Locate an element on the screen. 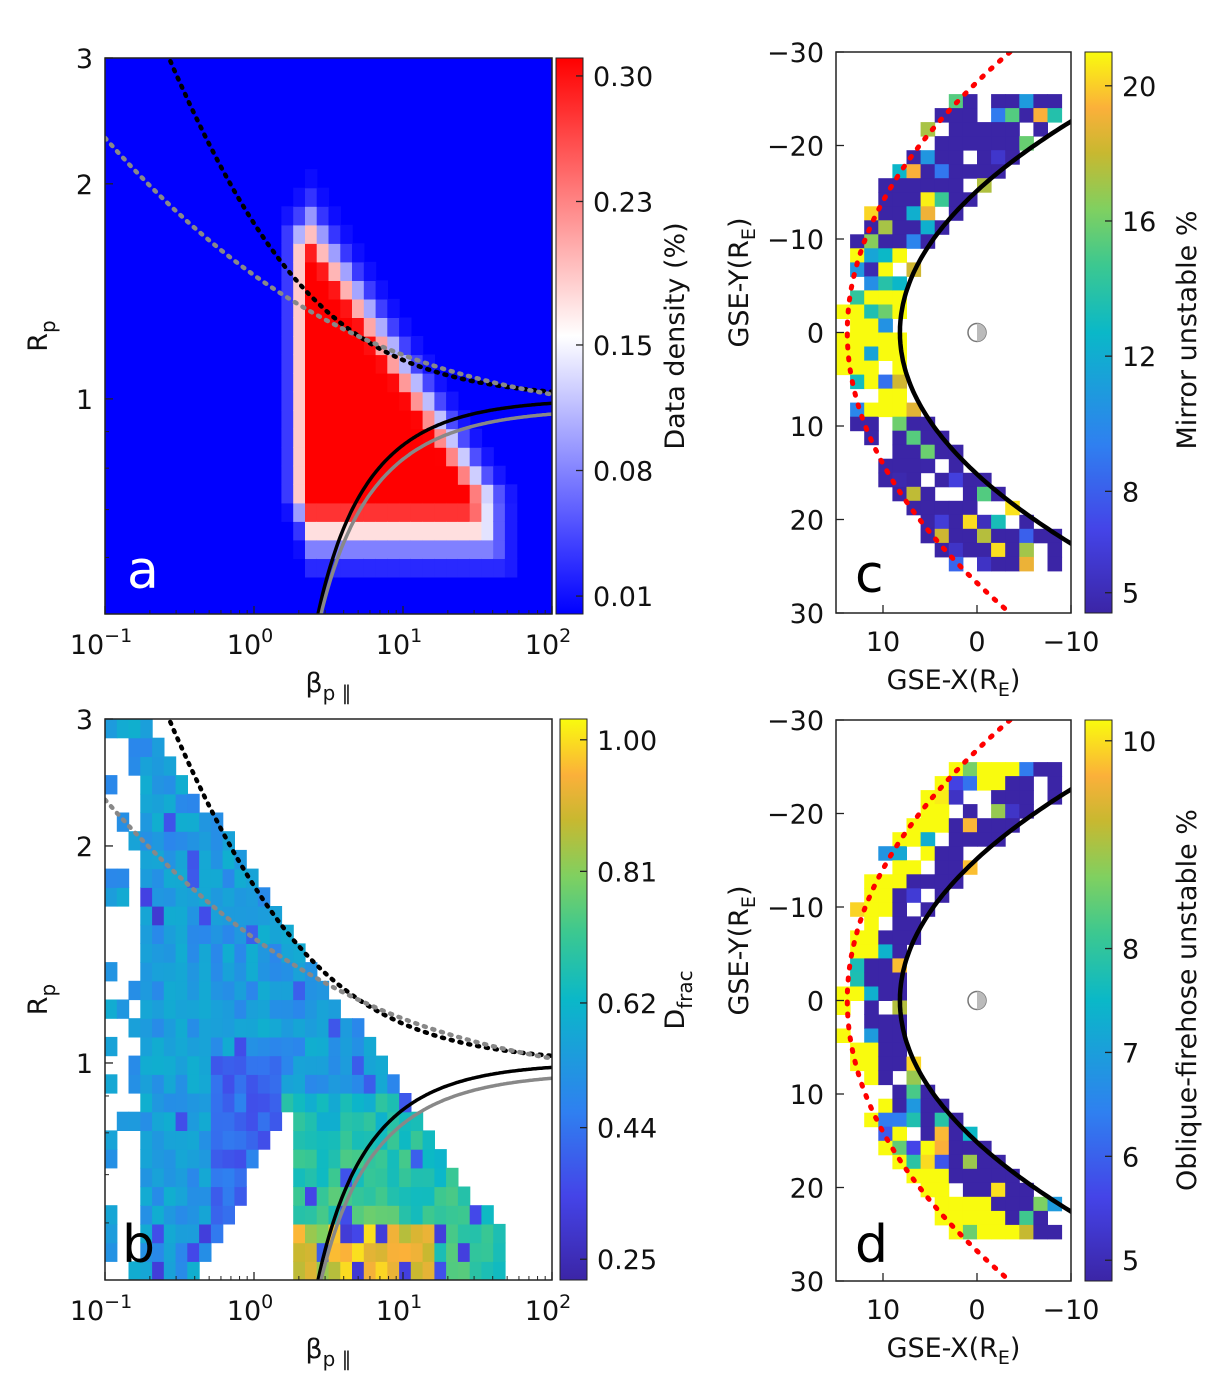 The image size is (1219, 1387). heatmap-cells-d is located at coordinates (949, 1001).